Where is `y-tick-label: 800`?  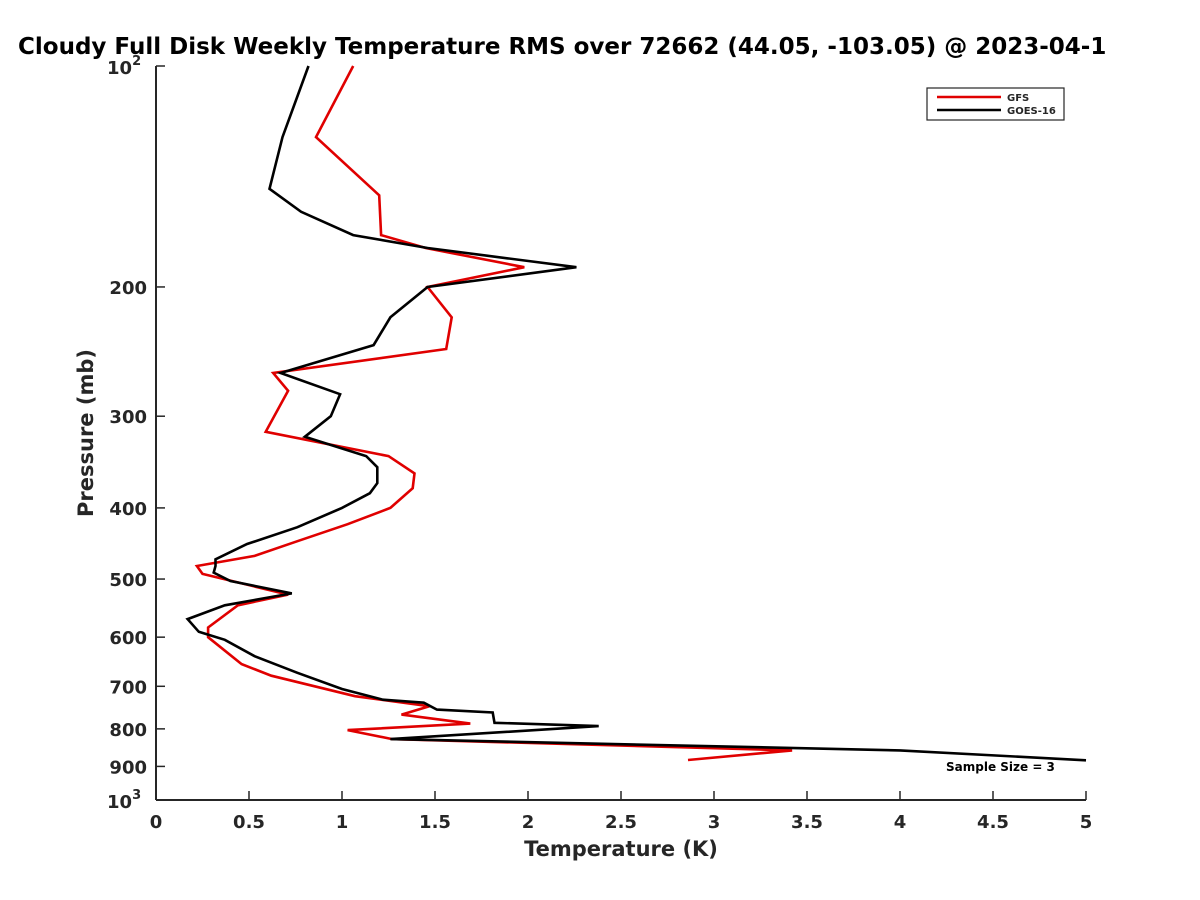
y-tick-label: 800 is located at coordinates (128, 730).